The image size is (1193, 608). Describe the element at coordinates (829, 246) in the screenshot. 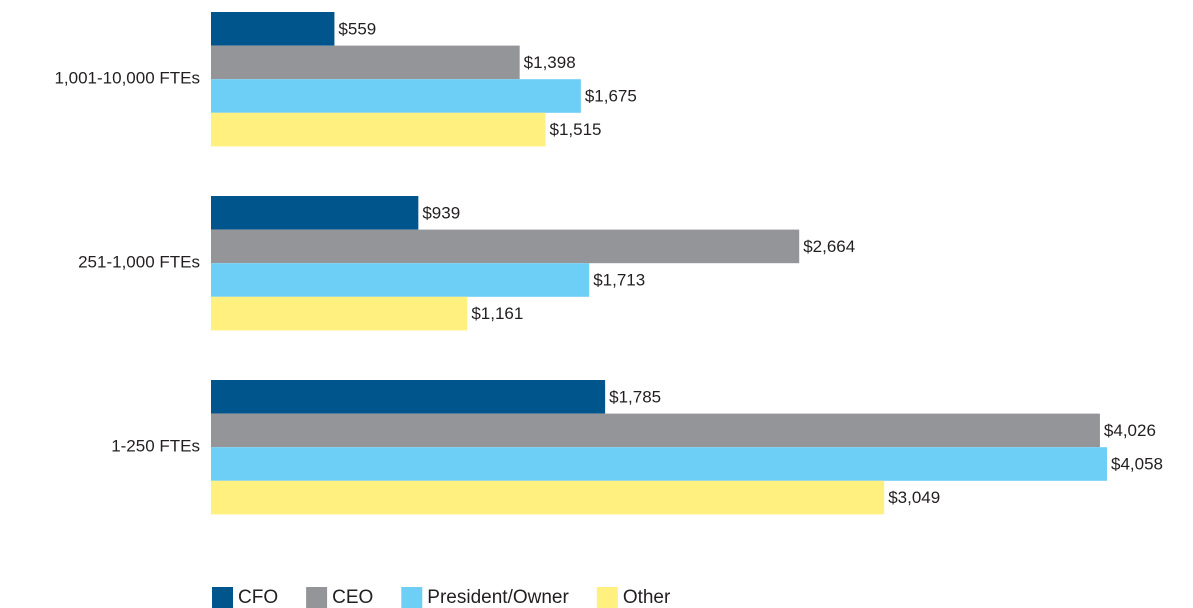

I see `value-label: $2,664` at that location.